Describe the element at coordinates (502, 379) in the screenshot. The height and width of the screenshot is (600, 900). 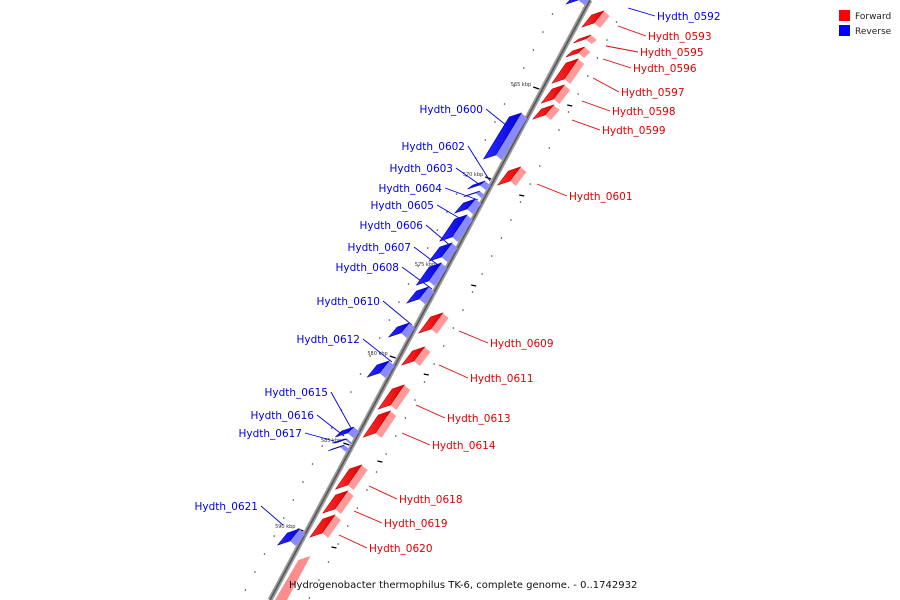
I see `gene-label-hydth-0611: Hydth_0611` at that location.